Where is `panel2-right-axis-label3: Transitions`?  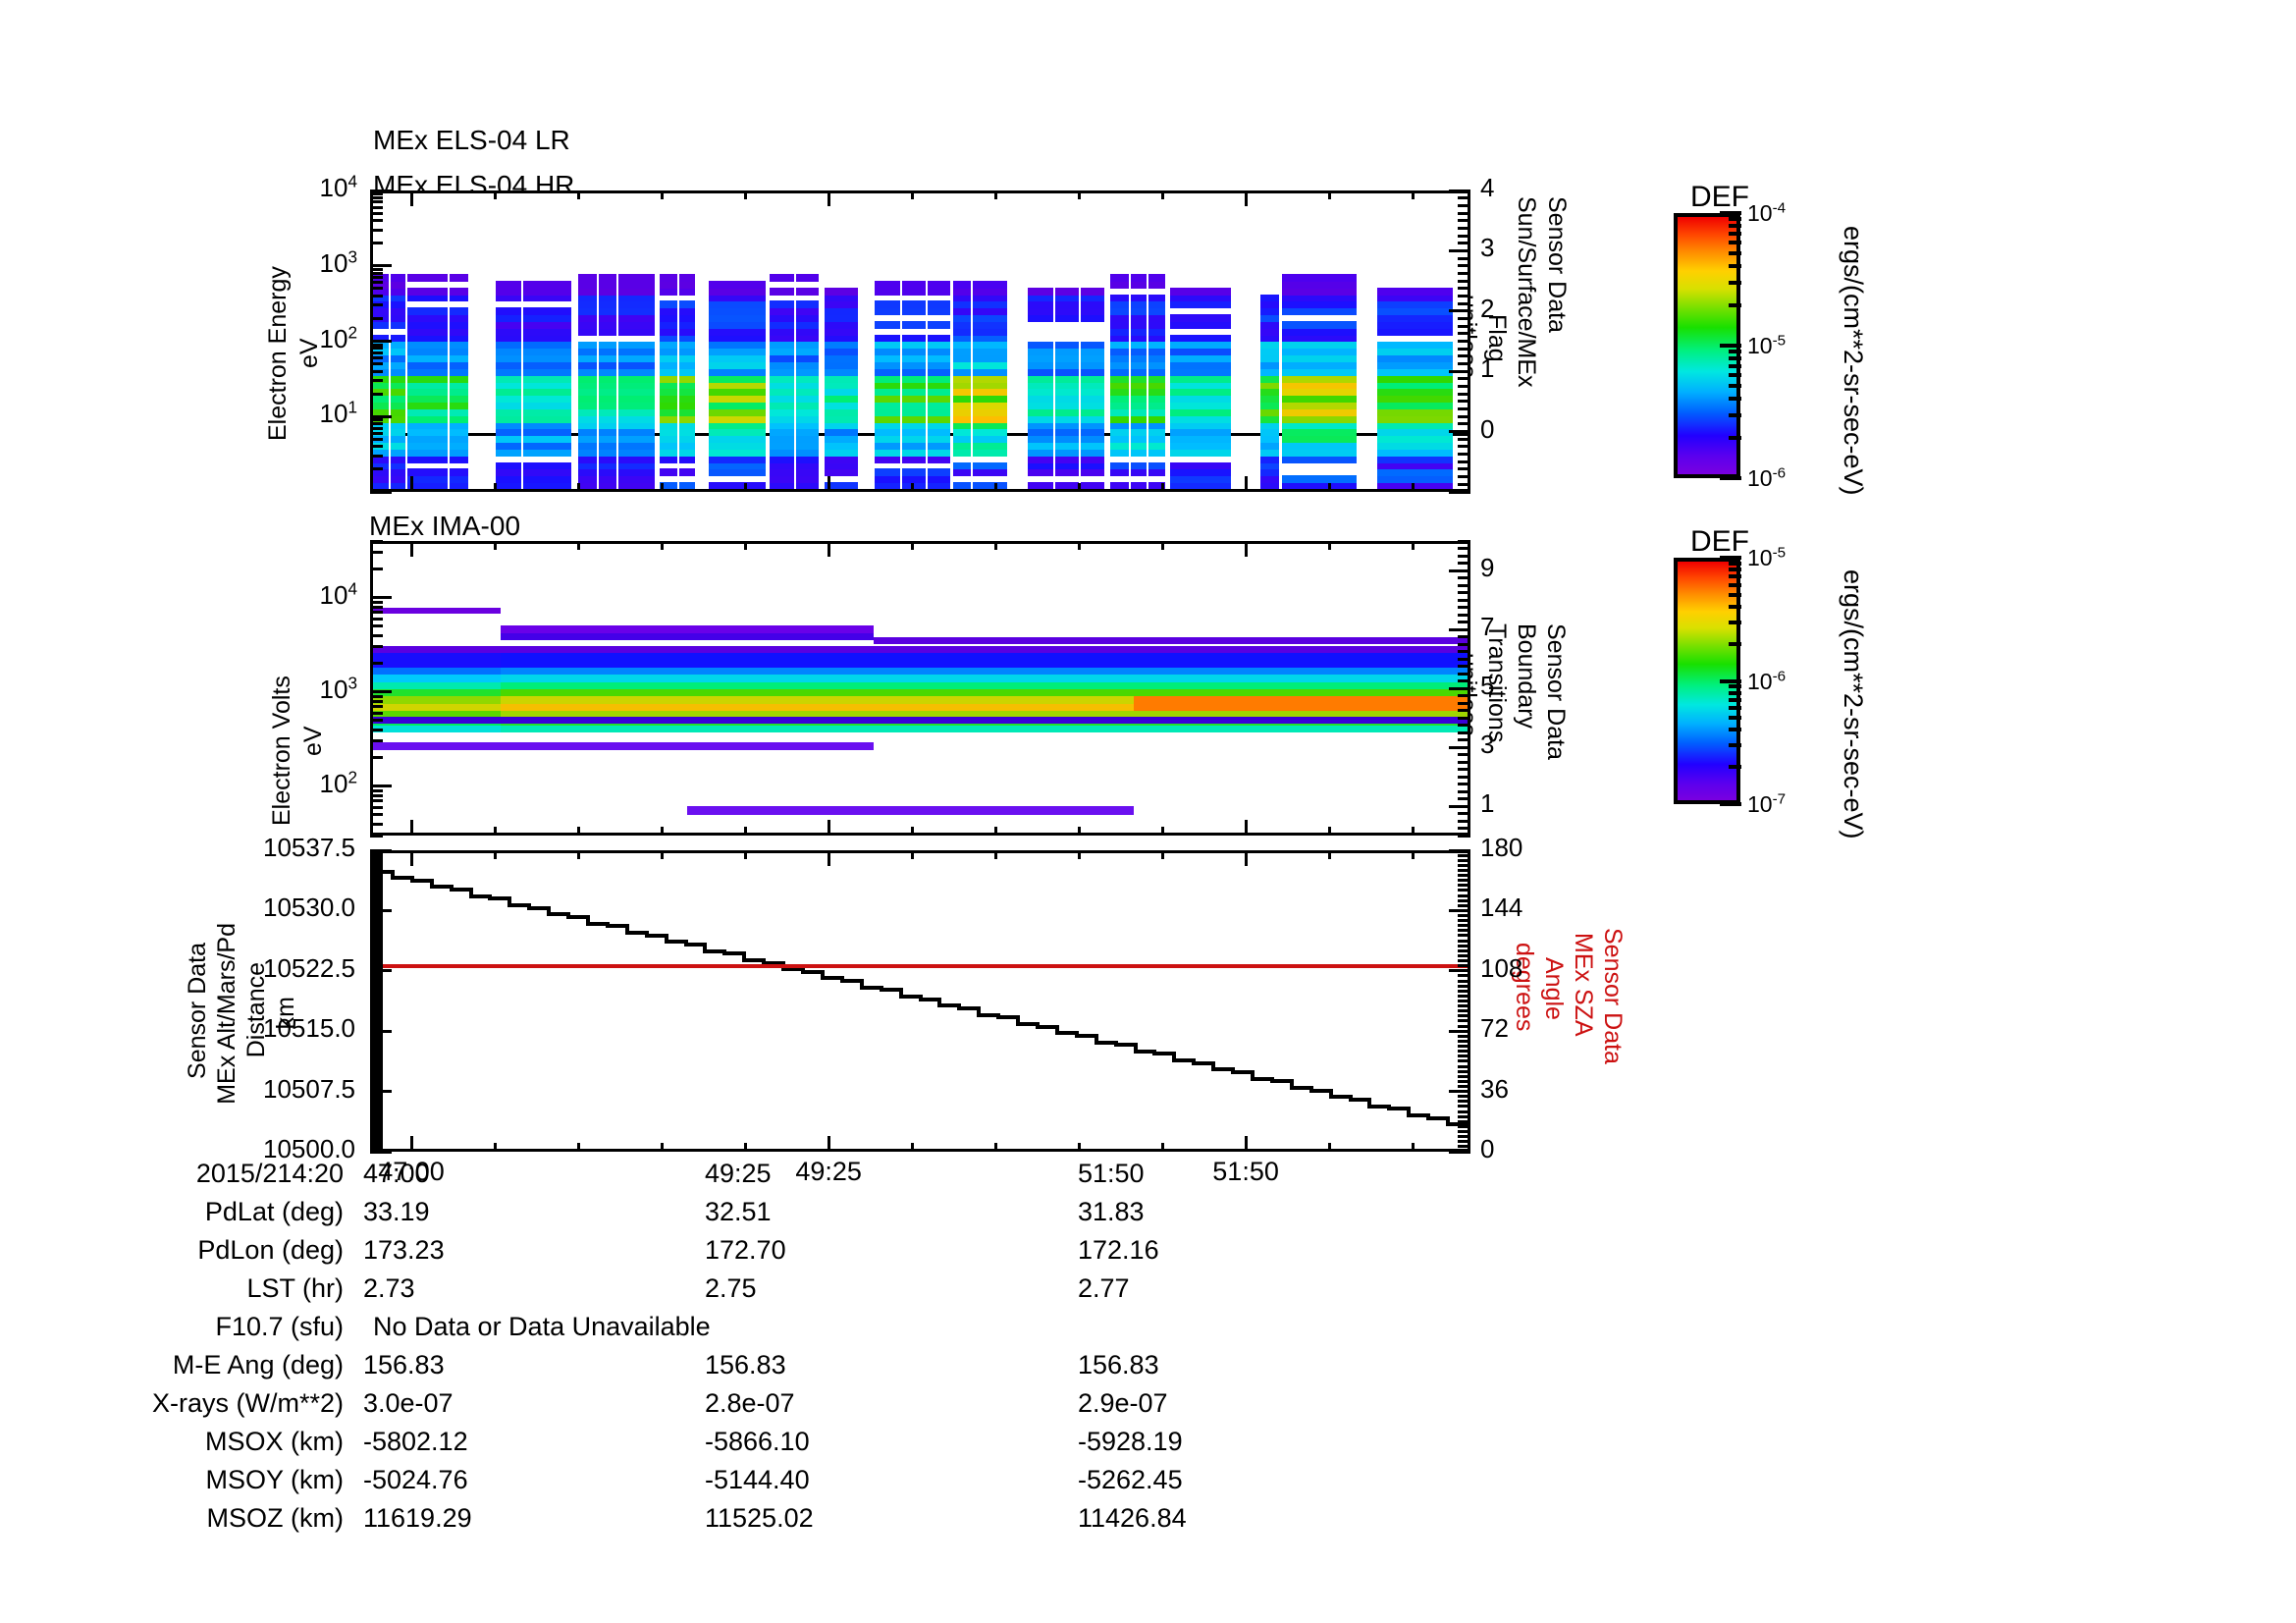 panel2-right-axis-label3: Transitions is located at coordinates (1497, 682).